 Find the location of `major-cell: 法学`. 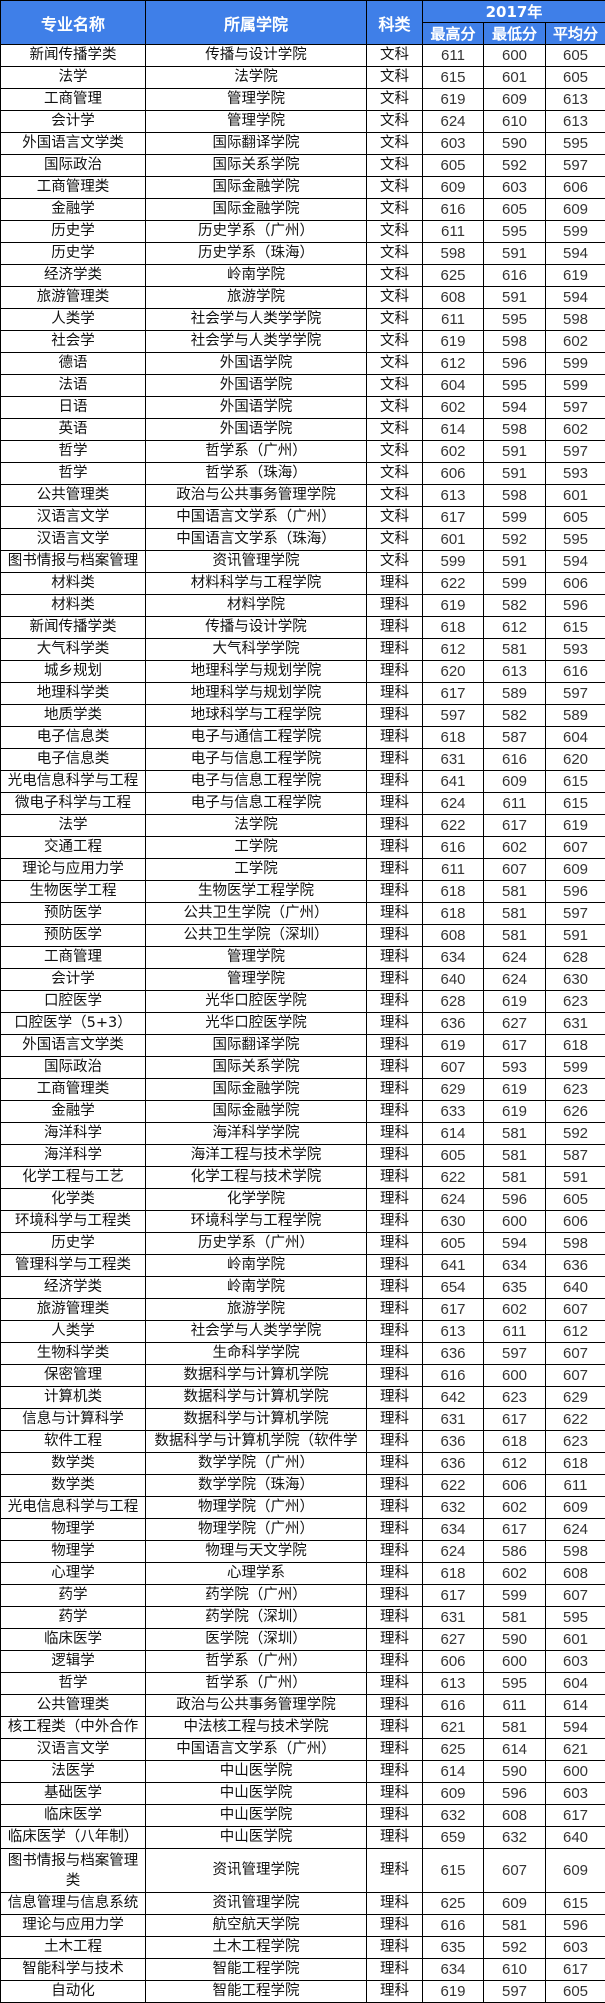

major-cell: 法学 is located at coordinates (73, 77).